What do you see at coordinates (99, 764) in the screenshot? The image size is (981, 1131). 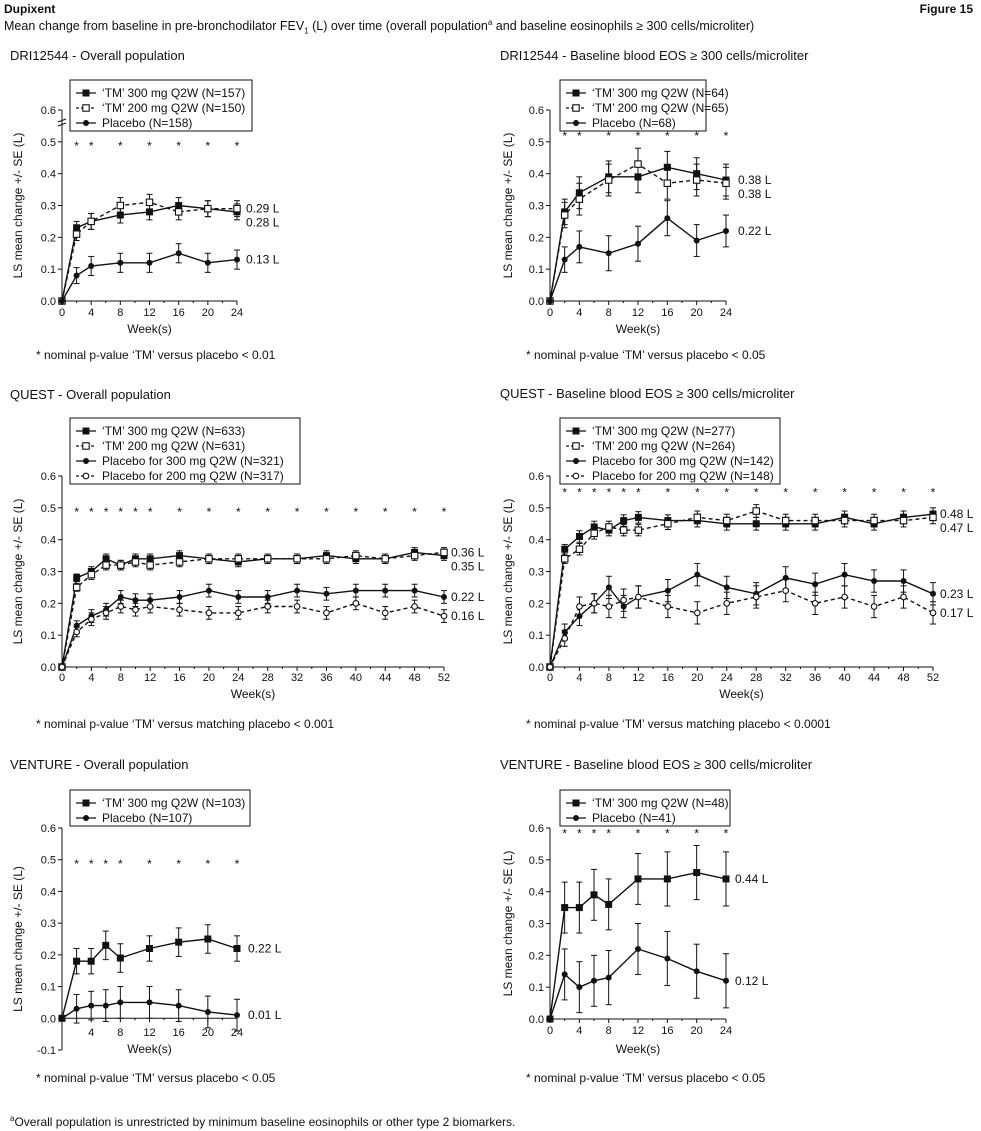 I see `chart-title: VENTURE - Overall population` at bounding box center [99, 764].